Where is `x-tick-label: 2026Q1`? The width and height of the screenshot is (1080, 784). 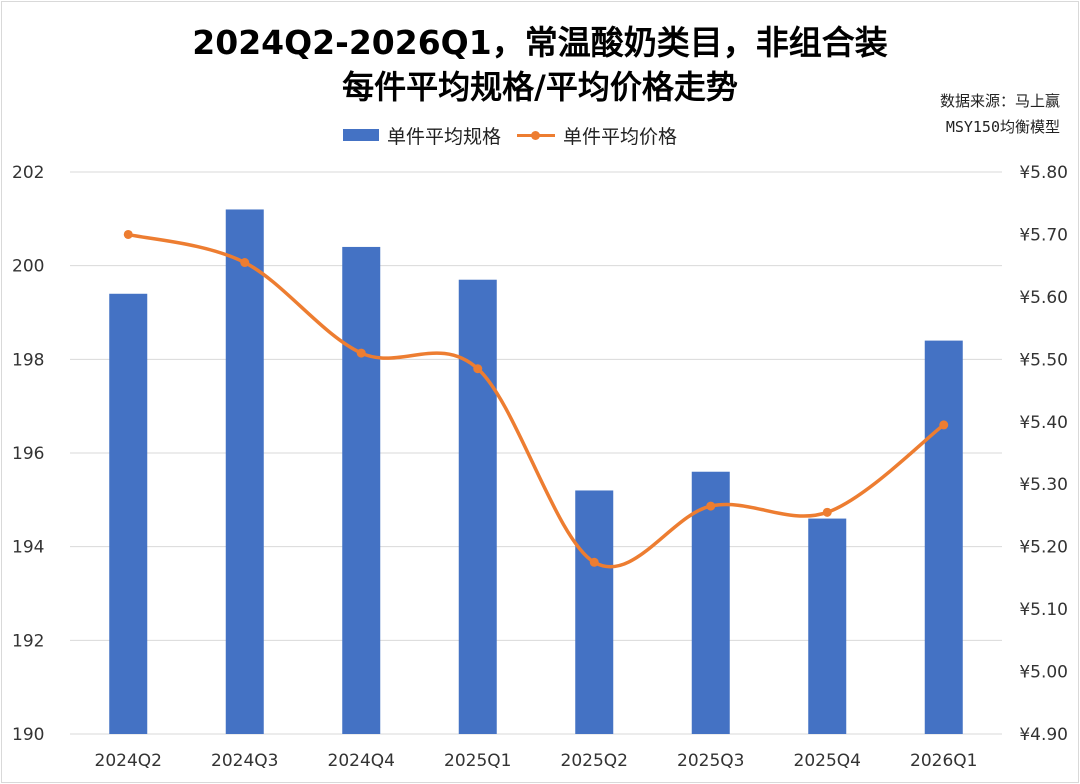 x-tick-label: 2026Q1 is located at coordinates (943, 761).